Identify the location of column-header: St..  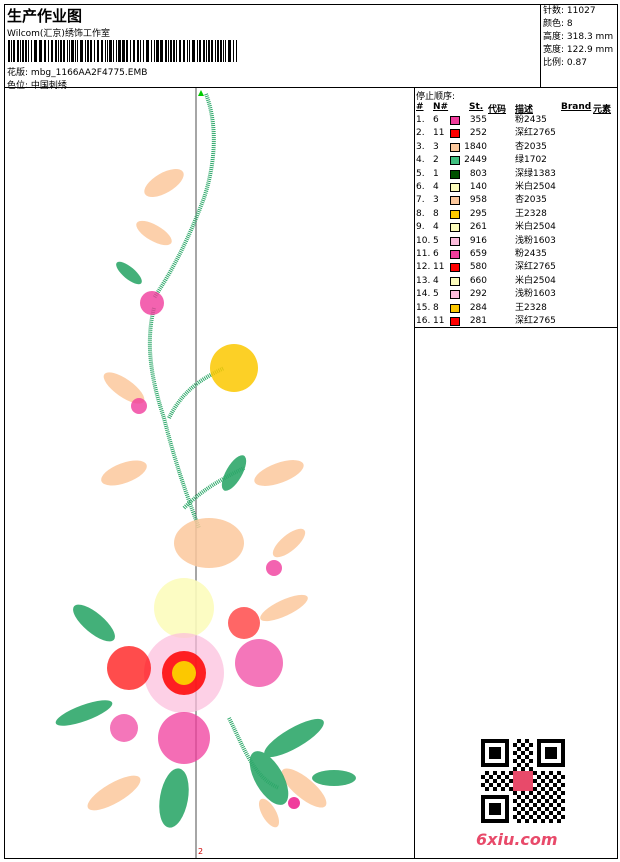
(476, 107).